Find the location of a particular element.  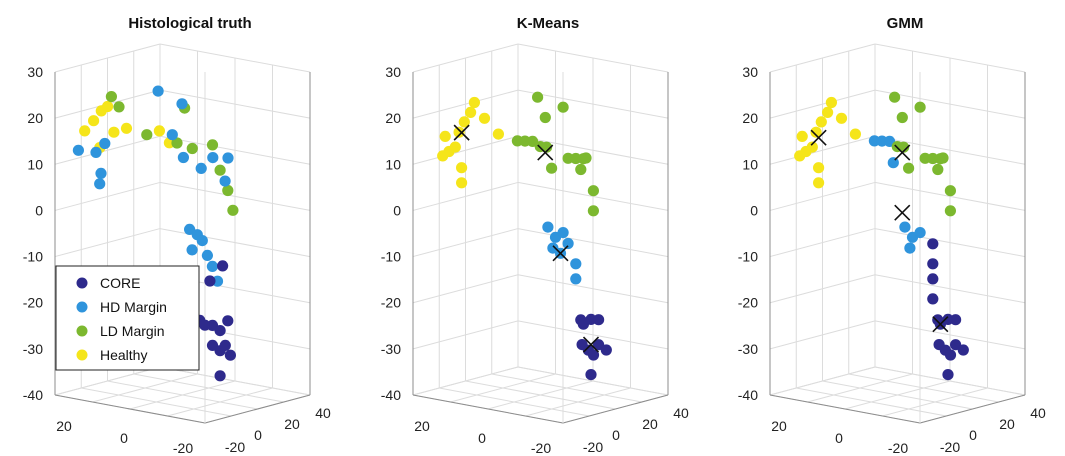

legend-label-ld-margin: LD Margin is located at coordinates (132, 331).